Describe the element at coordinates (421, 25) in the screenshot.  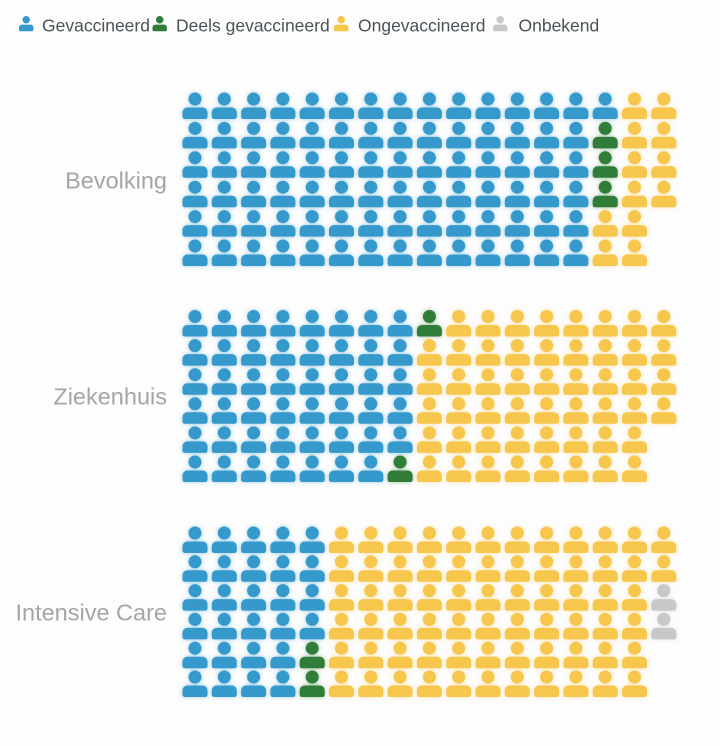
I see `svg-text: Ongevaccineerd` at that location.